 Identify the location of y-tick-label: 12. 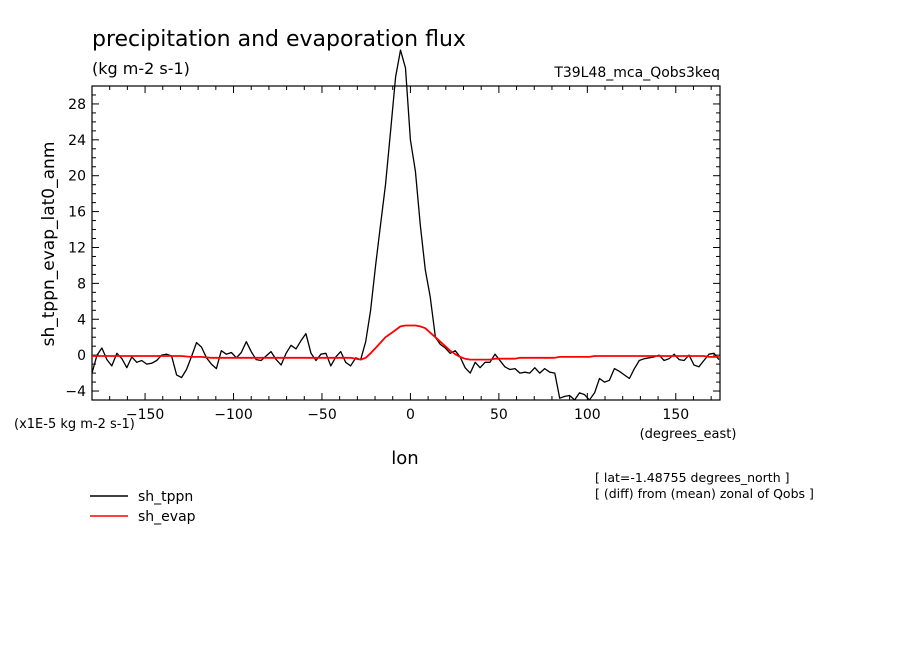
(77, 248).